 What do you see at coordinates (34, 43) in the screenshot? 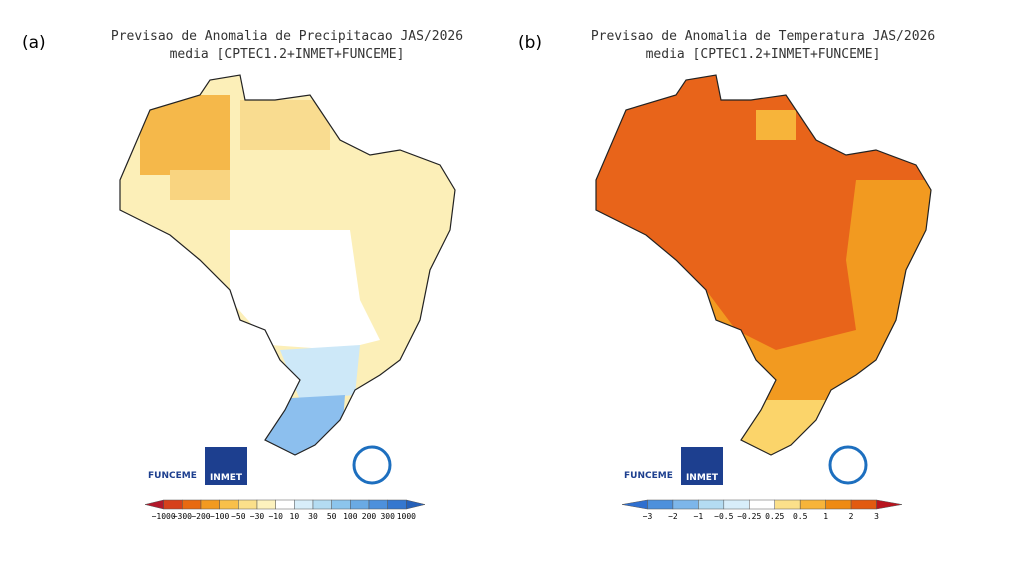
I see `panel-label: (a)` at bounding box center [34, 43].